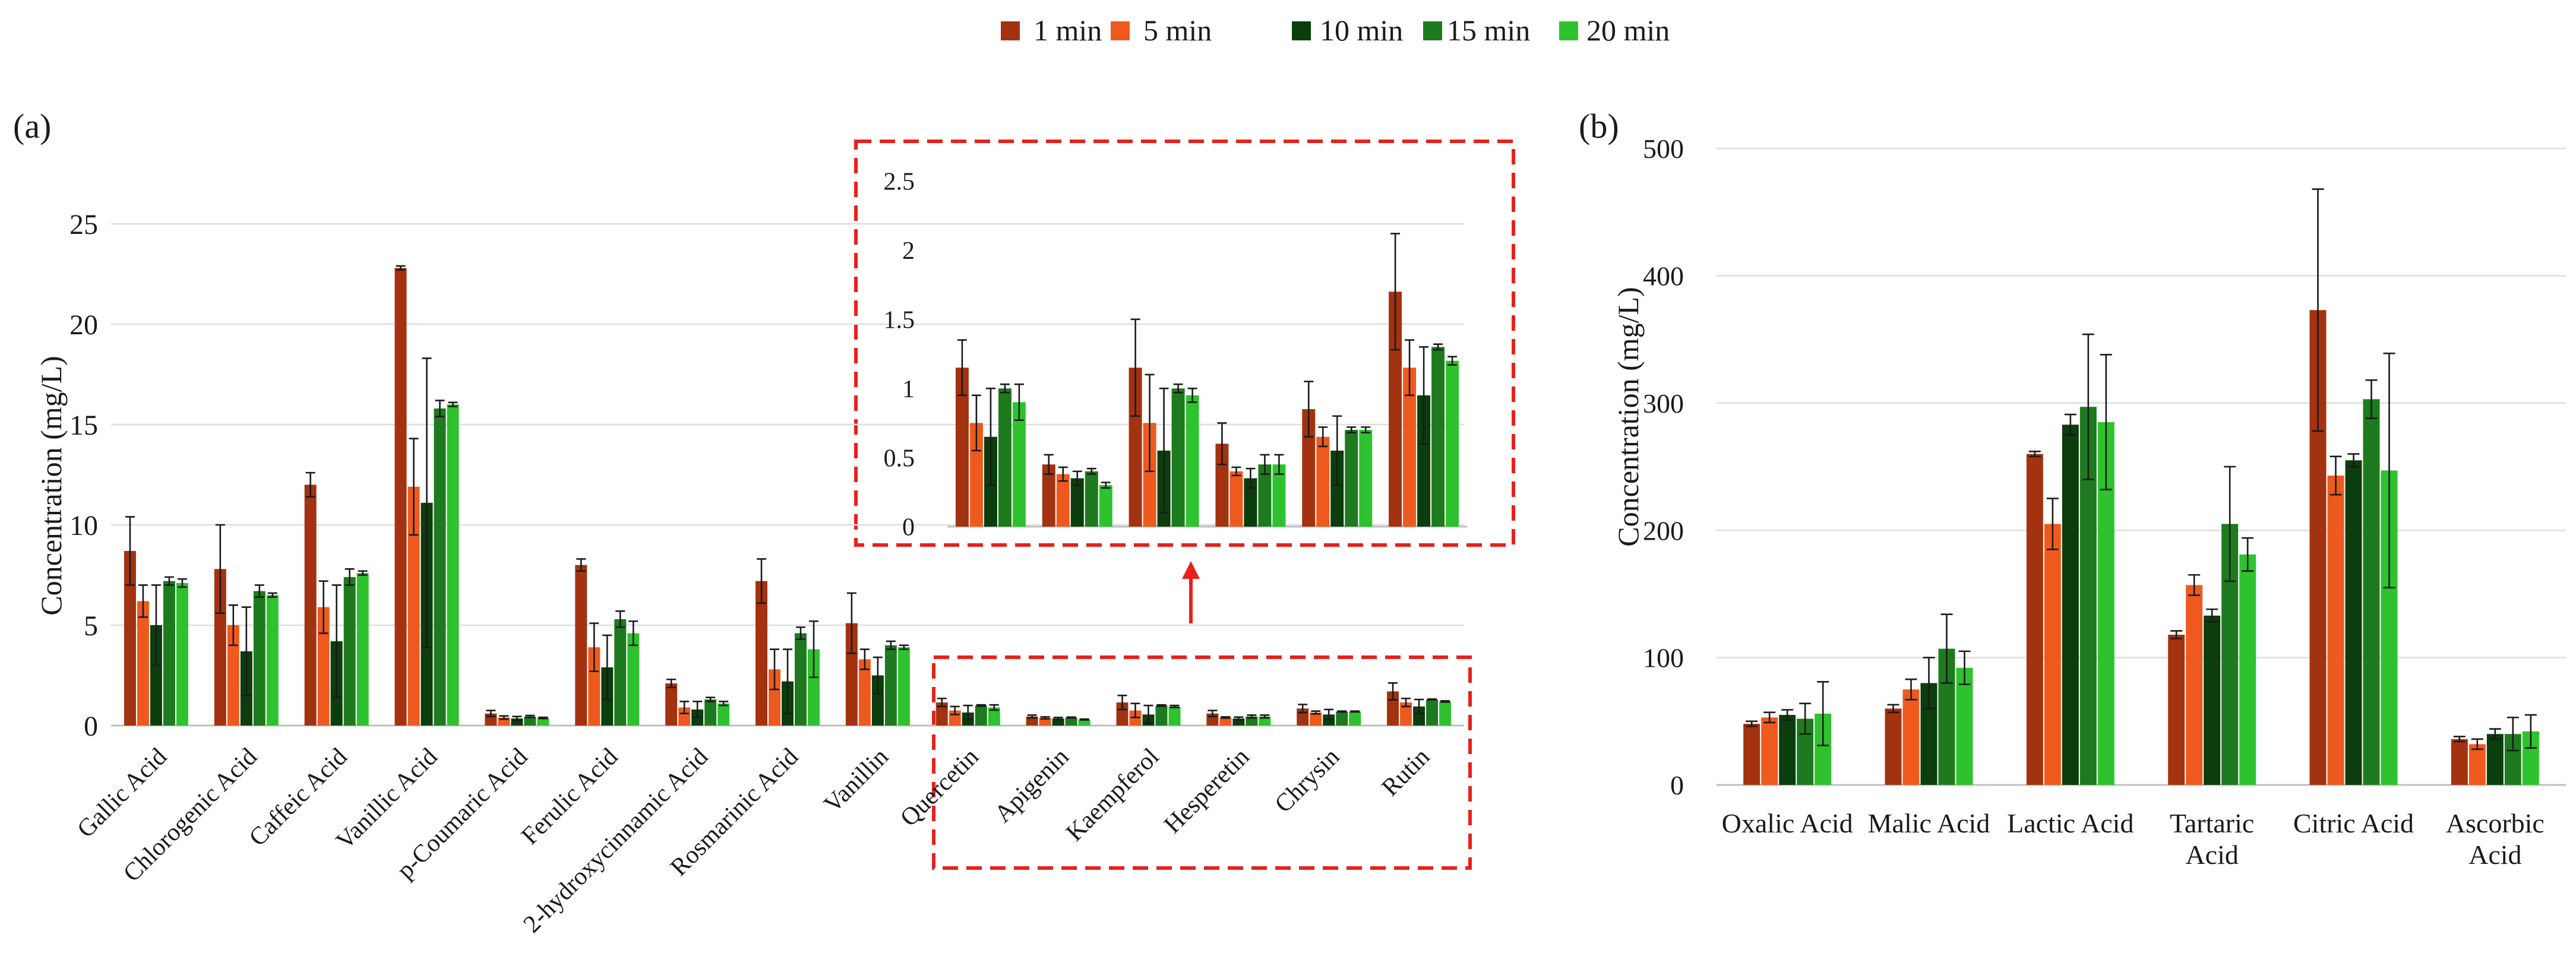 This screenshot has height=966, width=2576. What do you see at coordinates (1265, 496) in the screenshot?
I see `bar-hesperetin-15-min` at bounding box center [1265, 496].